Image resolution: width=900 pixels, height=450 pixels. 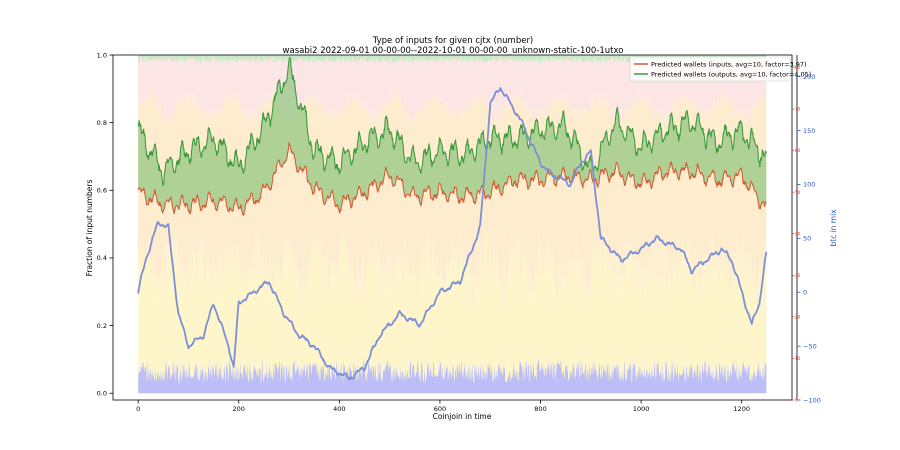 I want to click on y-axis-label: Fraction of input numbers, so click(x=89, y=228).